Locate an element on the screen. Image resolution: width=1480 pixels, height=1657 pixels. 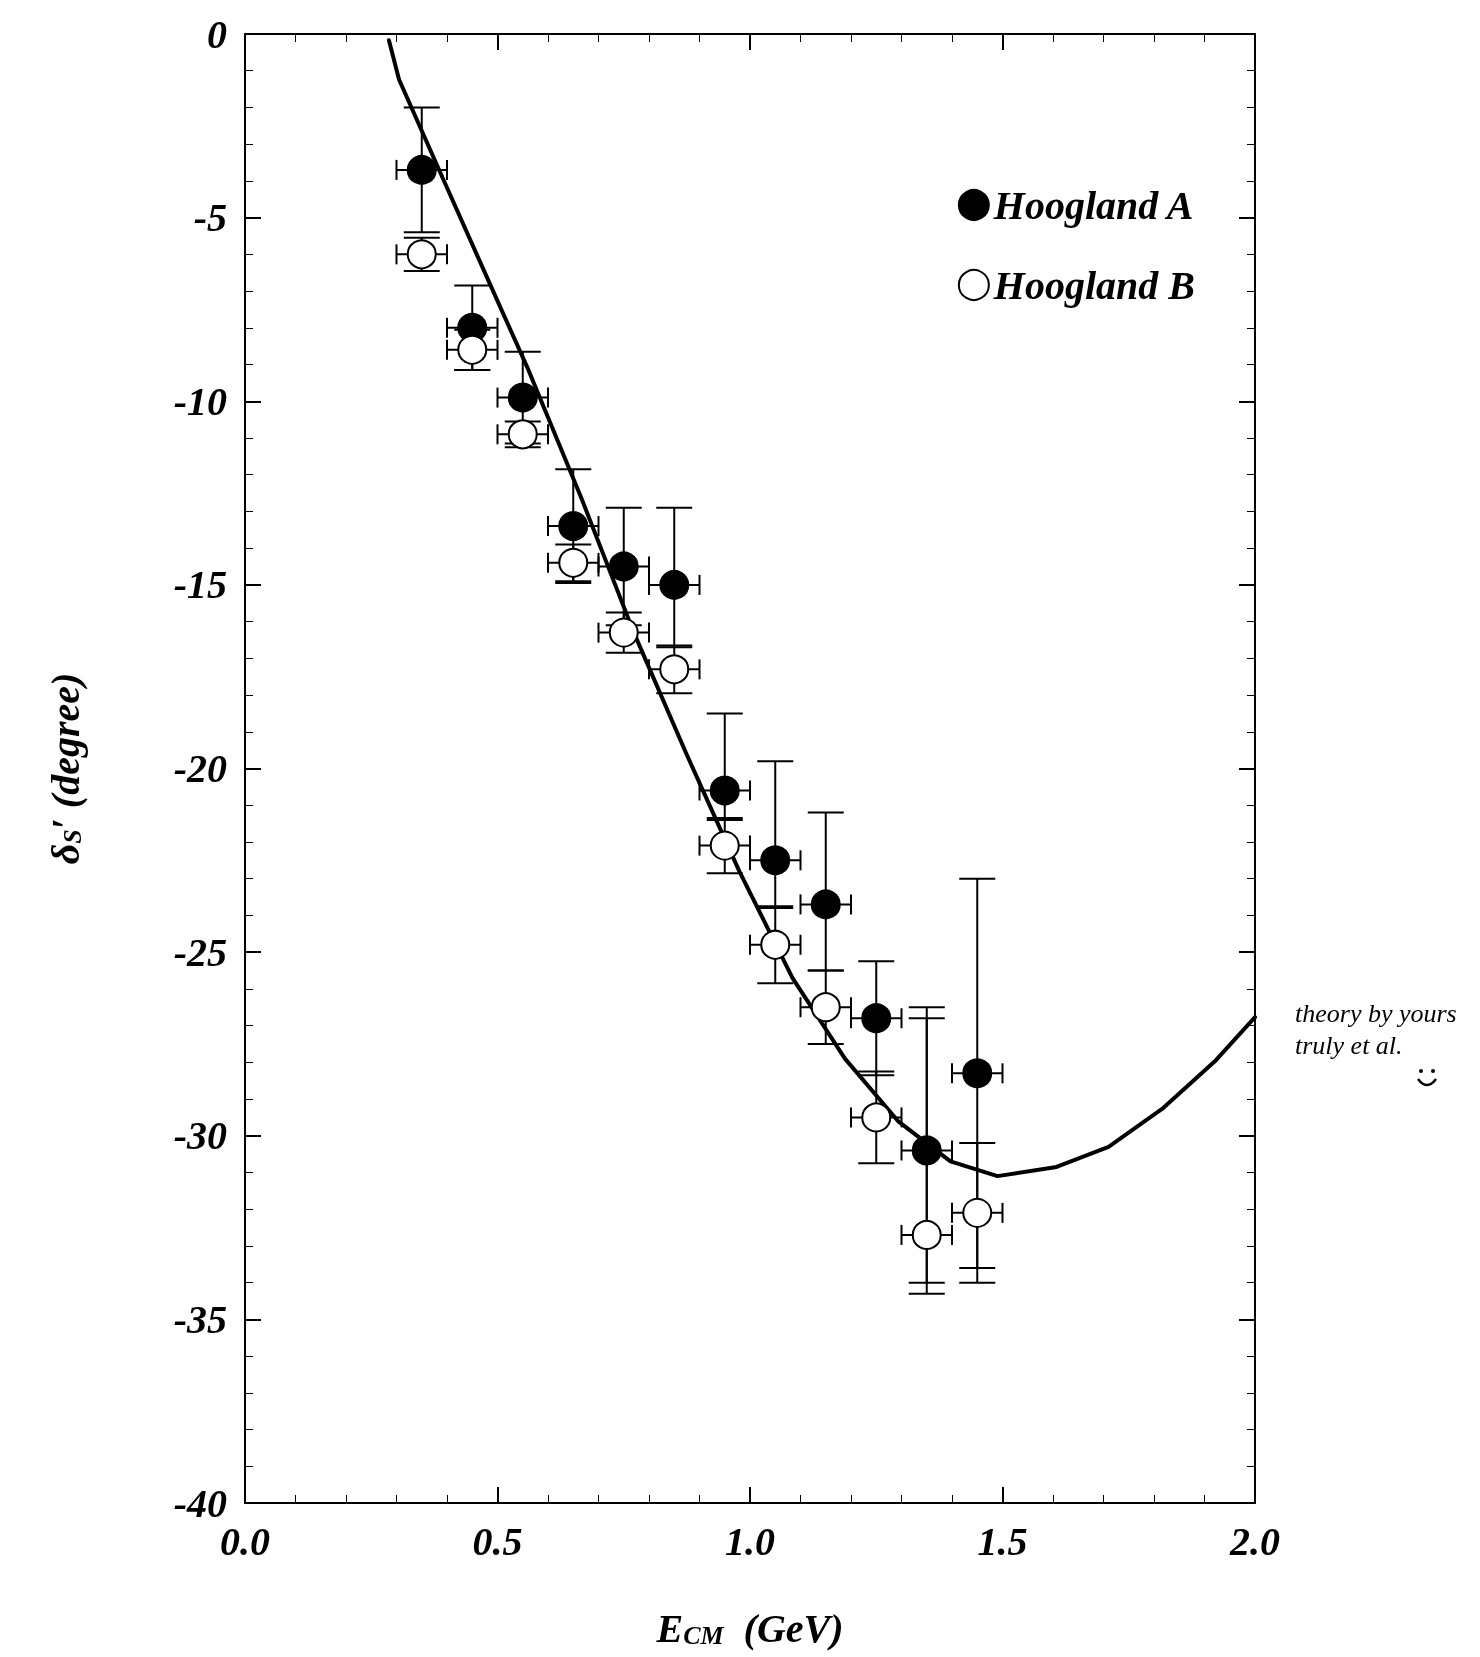
y-tick-label: -10 is located at coordinates (200, 401).